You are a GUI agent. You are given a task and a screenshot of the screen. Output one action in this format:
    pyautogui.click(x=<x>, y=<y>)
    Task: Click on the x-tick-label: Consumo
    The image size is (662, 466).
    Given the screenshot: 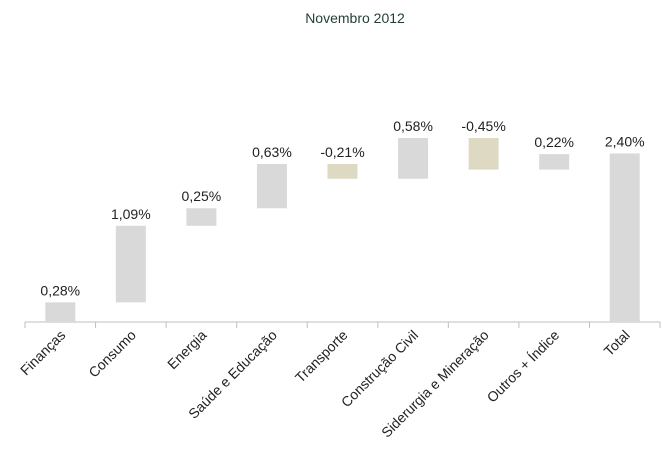 What is the action you would take?
    pyautogui.click(x=112, y=354)
    